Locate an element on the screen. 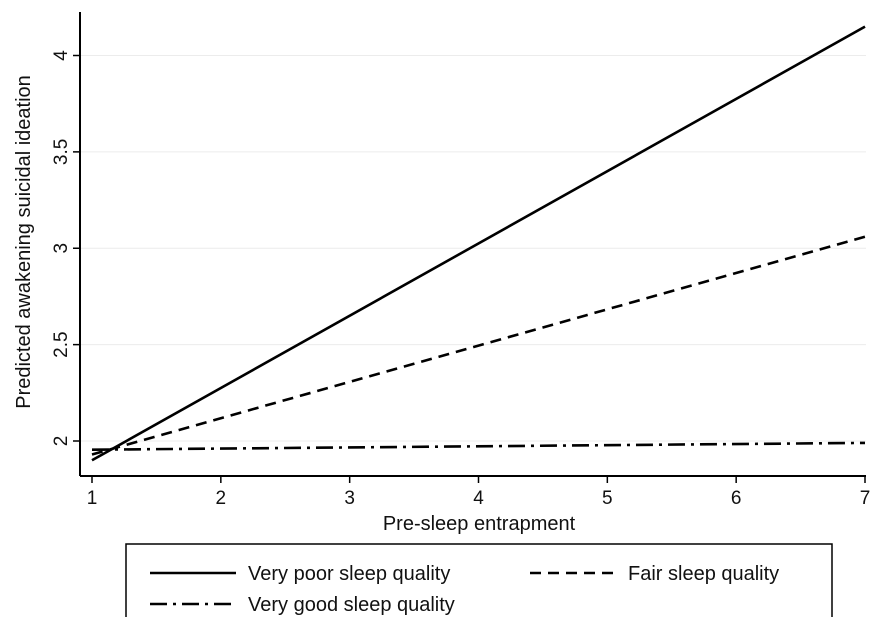  x-tick-label: 2 is located at coordinates (221, 498).